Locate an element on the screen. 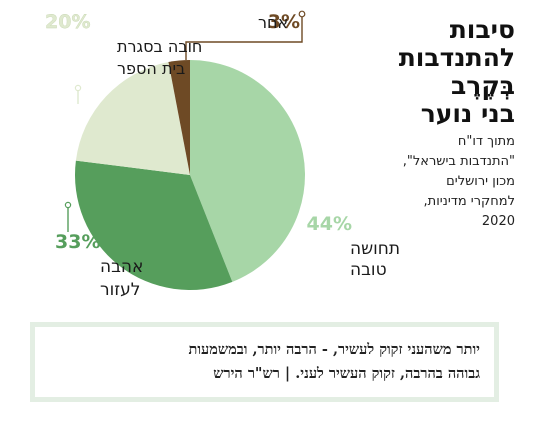 Image resolution: width=537 pixels, height=436 pixels. slice-label-love-helping: לעזור is located at coordinates (120, 290).